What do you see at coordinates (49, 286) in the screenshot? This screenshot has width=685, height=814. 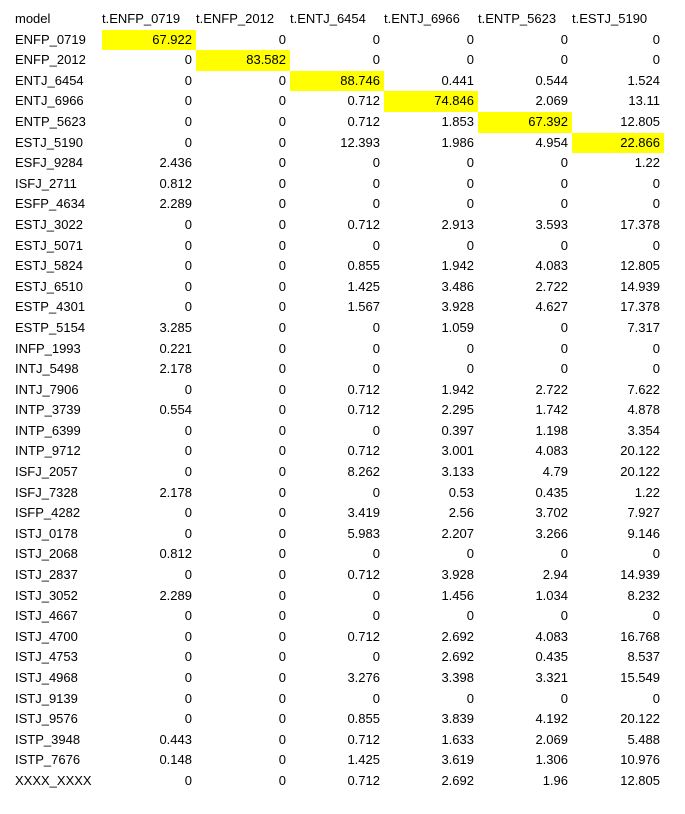 I see `row-label-cell: ESTJ_6510` at bounding box center [49, 286].